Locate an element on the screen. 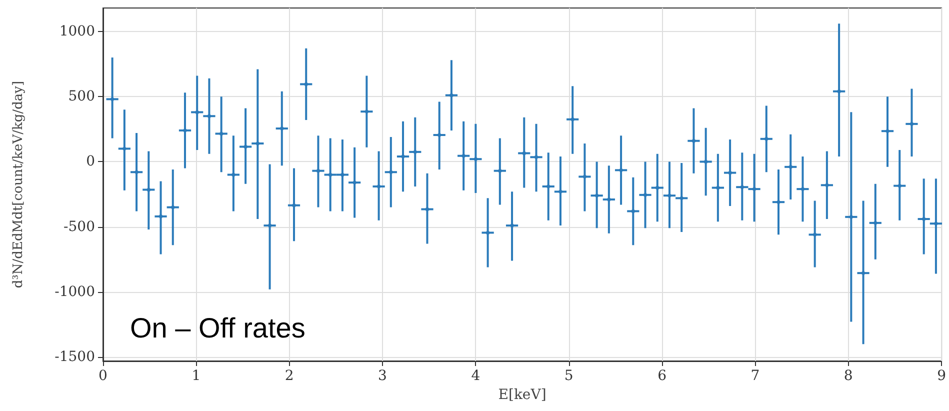  x-tick-label: 0 is located at coordinates (103, 376).